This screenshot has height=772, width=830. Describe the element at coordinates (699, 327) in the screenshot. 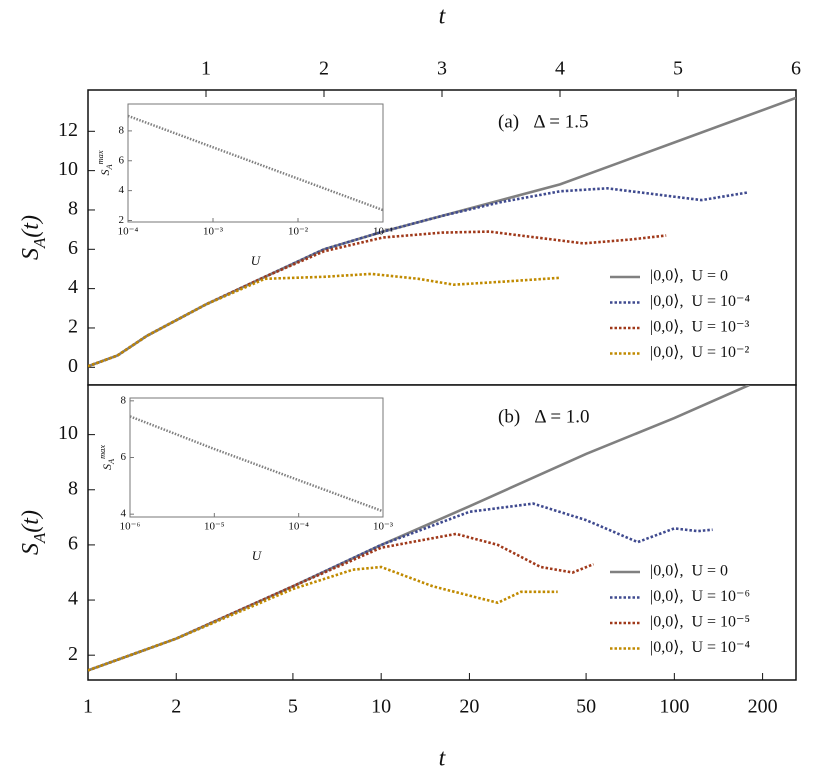

I see `legend-label: |0,0⟩, U = 10⁻³` at that location.